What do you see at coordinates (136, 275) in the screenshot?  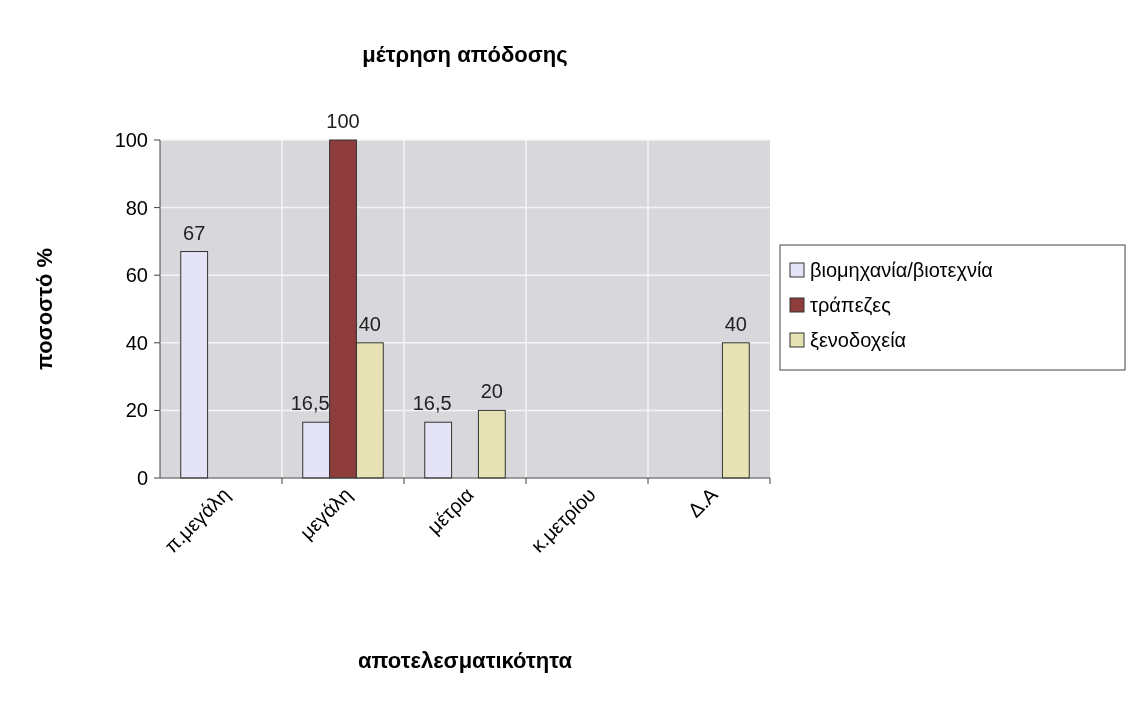 I see `y-tick-label: 60` at bounding box center [136, 275].